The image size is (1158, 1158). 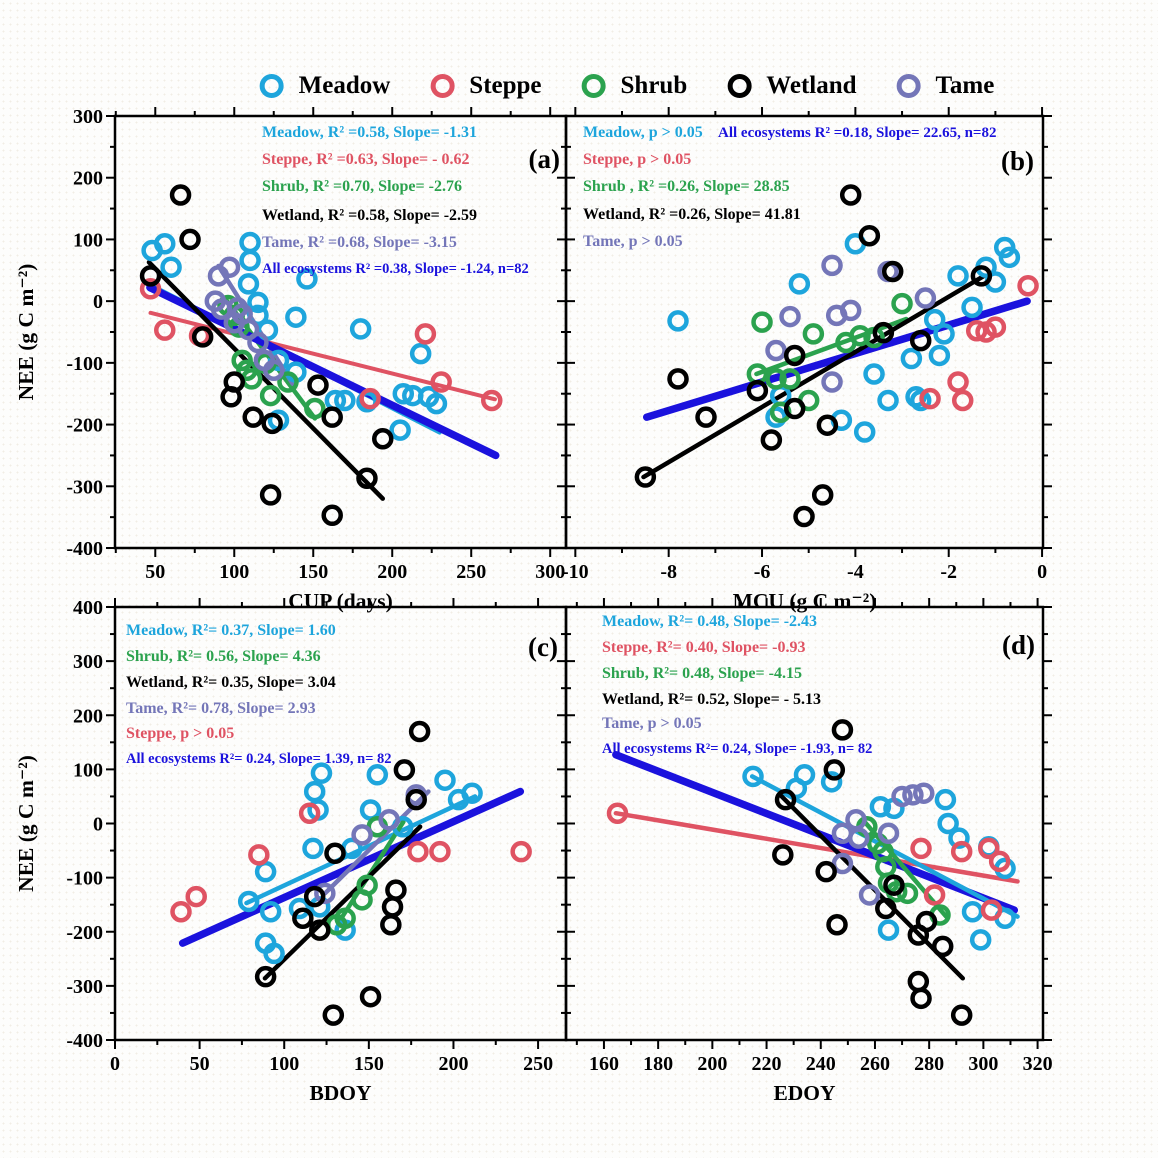 I want to click on panel-d-xtick-label: 180, so click(x=658, y=1064).